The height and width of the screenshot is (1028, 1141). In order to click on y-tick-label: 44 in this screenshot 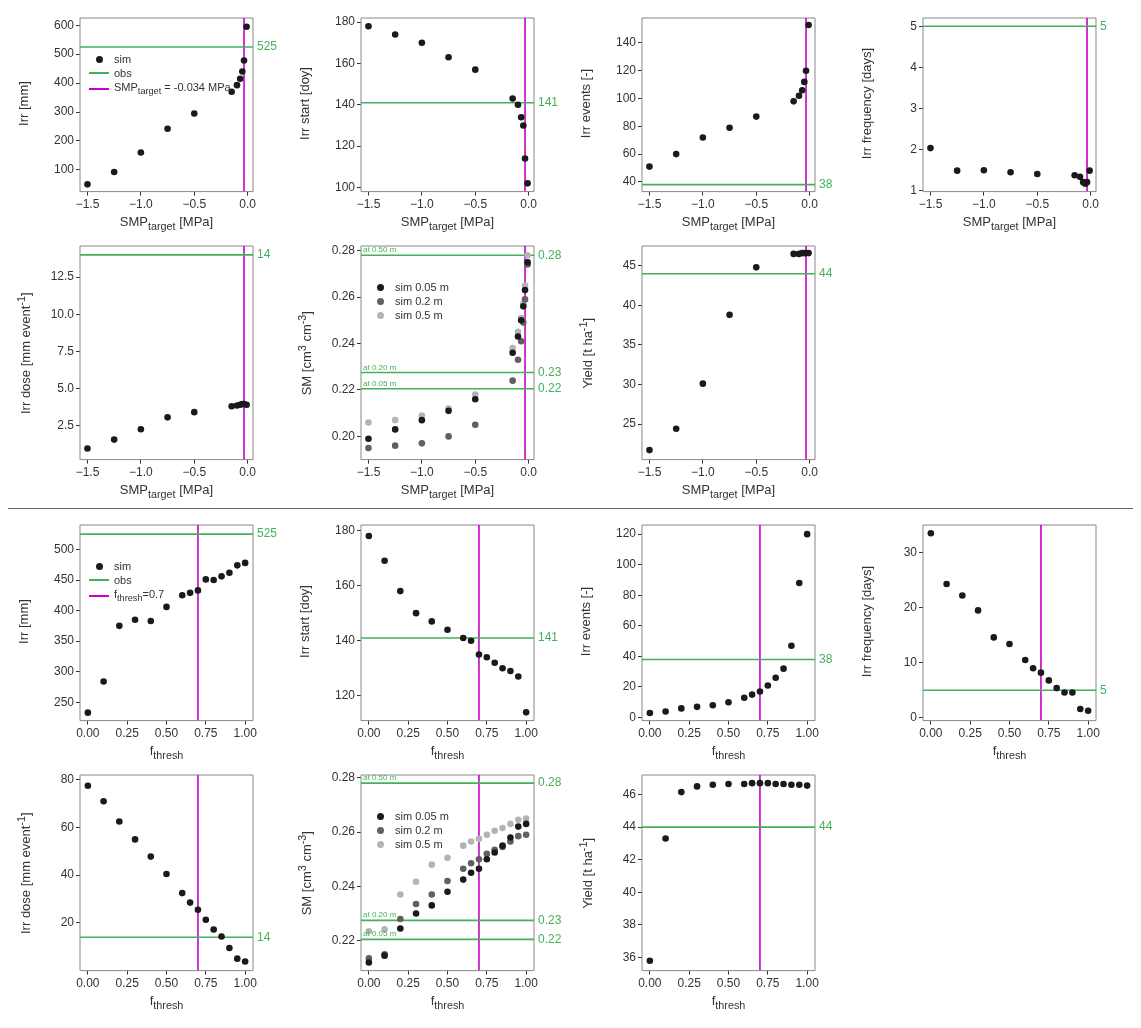, I will do `click(629, 826)`.